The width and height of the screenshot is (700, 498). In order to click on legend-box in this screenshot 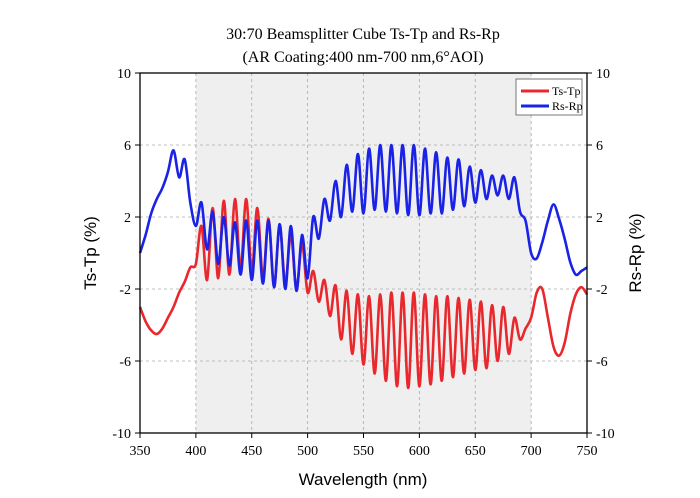, I will do `click(549, 97)`.